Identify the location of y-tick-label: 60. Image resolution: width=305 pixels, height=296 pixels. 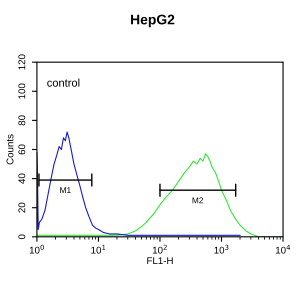
(22, 149).